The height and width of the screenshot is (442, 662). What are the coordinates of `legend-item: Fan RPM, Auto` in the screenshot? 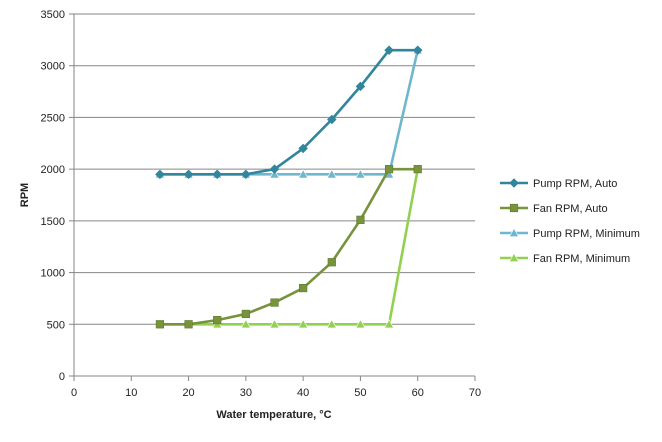 It's located at (554, 209).